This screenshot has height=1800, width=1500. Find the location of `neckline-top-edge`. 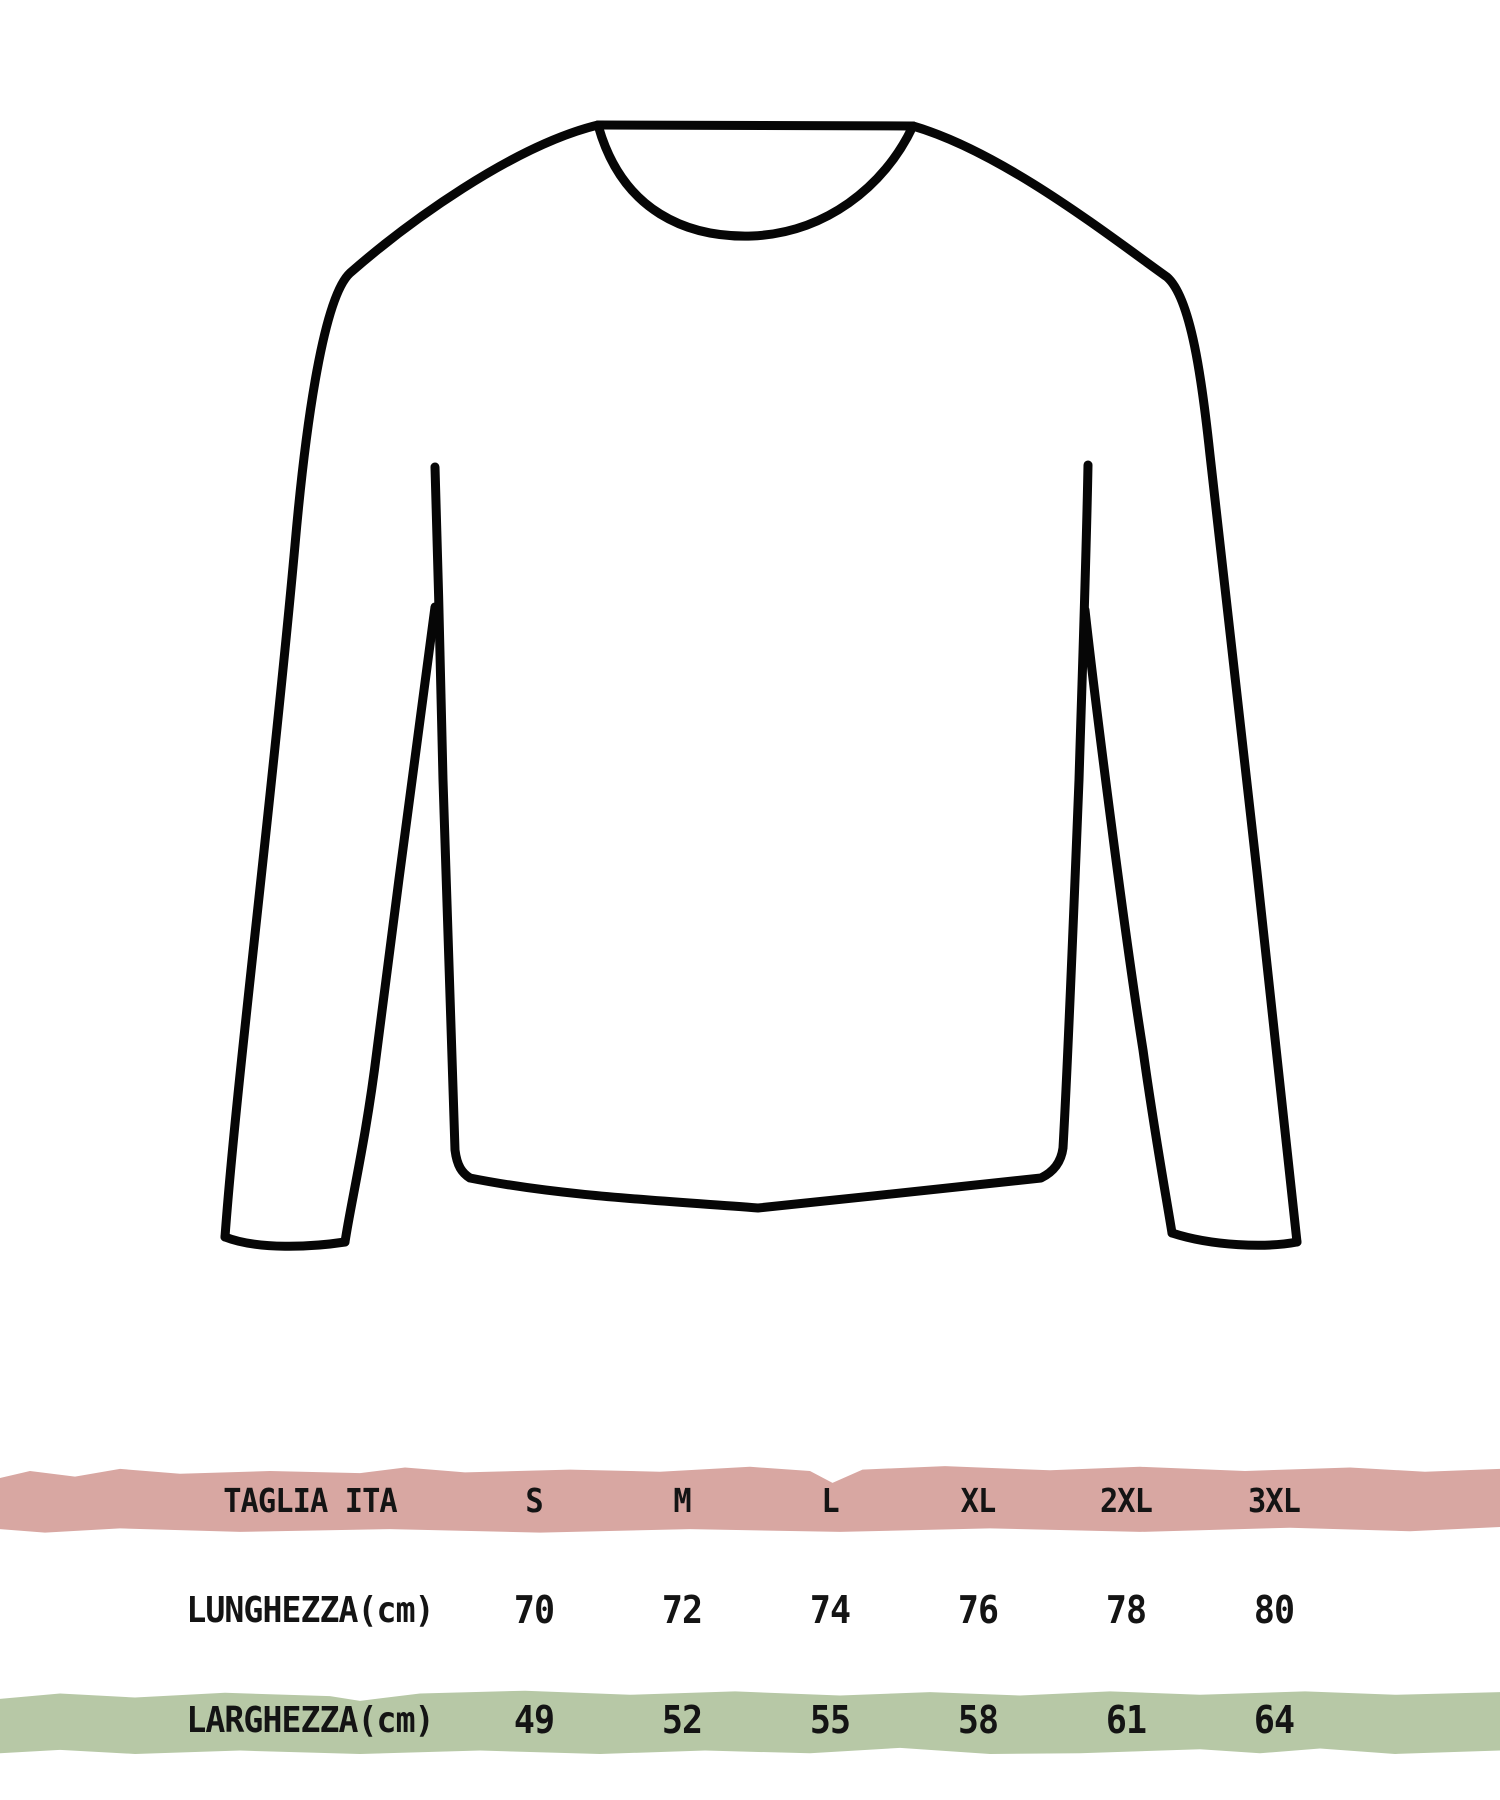

neckline-top-edge is located at coordinates (755, 125).